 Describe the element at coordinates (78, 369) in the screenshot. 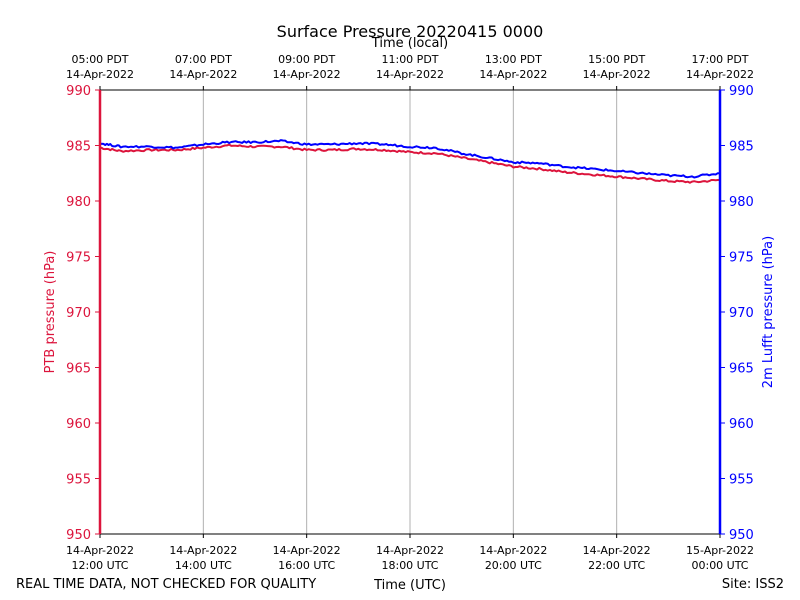

I see `left-tick-label: 965` at that location.